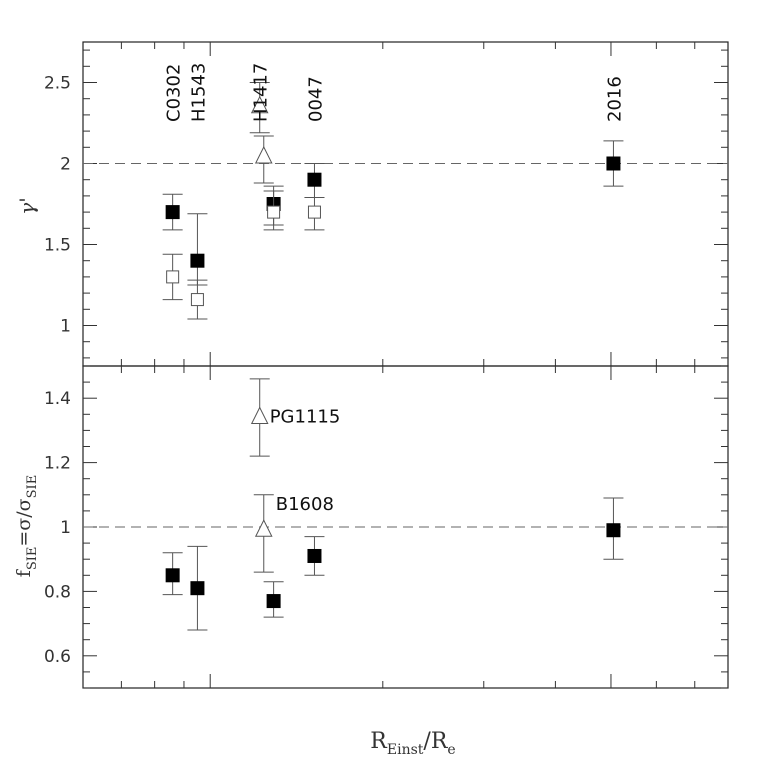 The image size is (771, 771). What do you see at coordinates (57, 399) in the screenshot?
I see `y-tick-label: 1.4` at bounding box center [57, 399].